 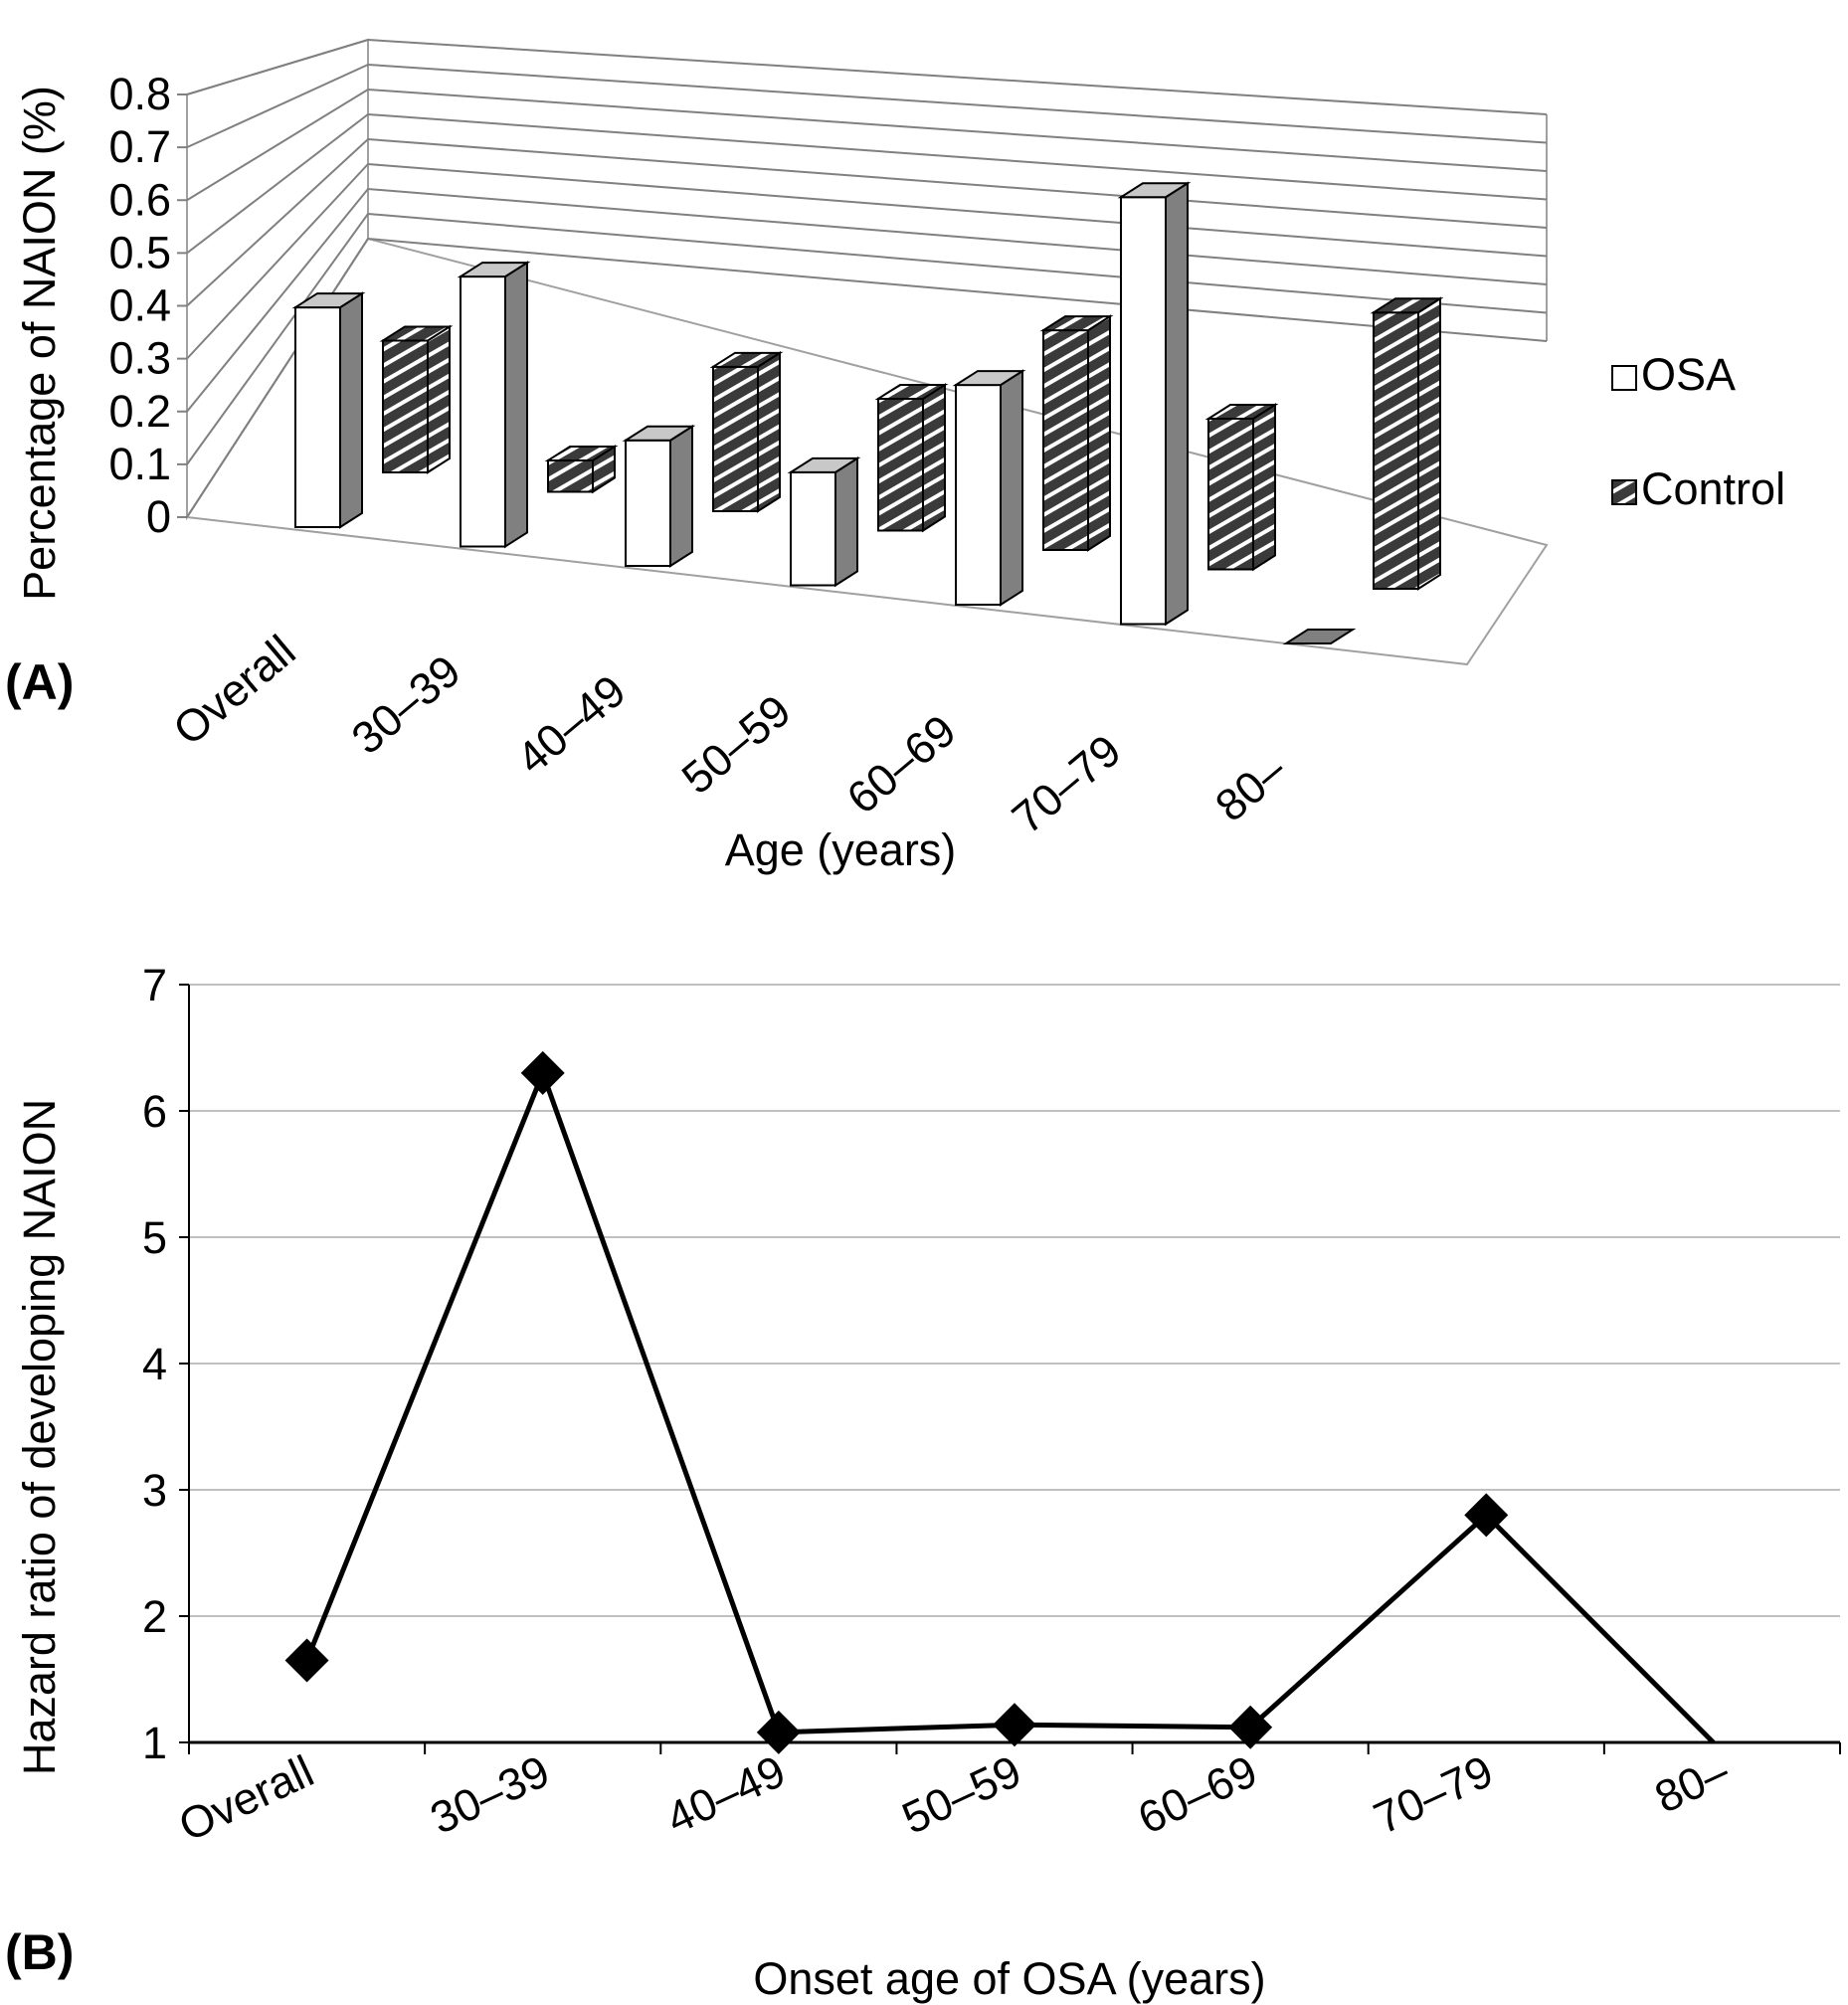 I want to click on bar-control-4-side, so click(x=1099, y=433).